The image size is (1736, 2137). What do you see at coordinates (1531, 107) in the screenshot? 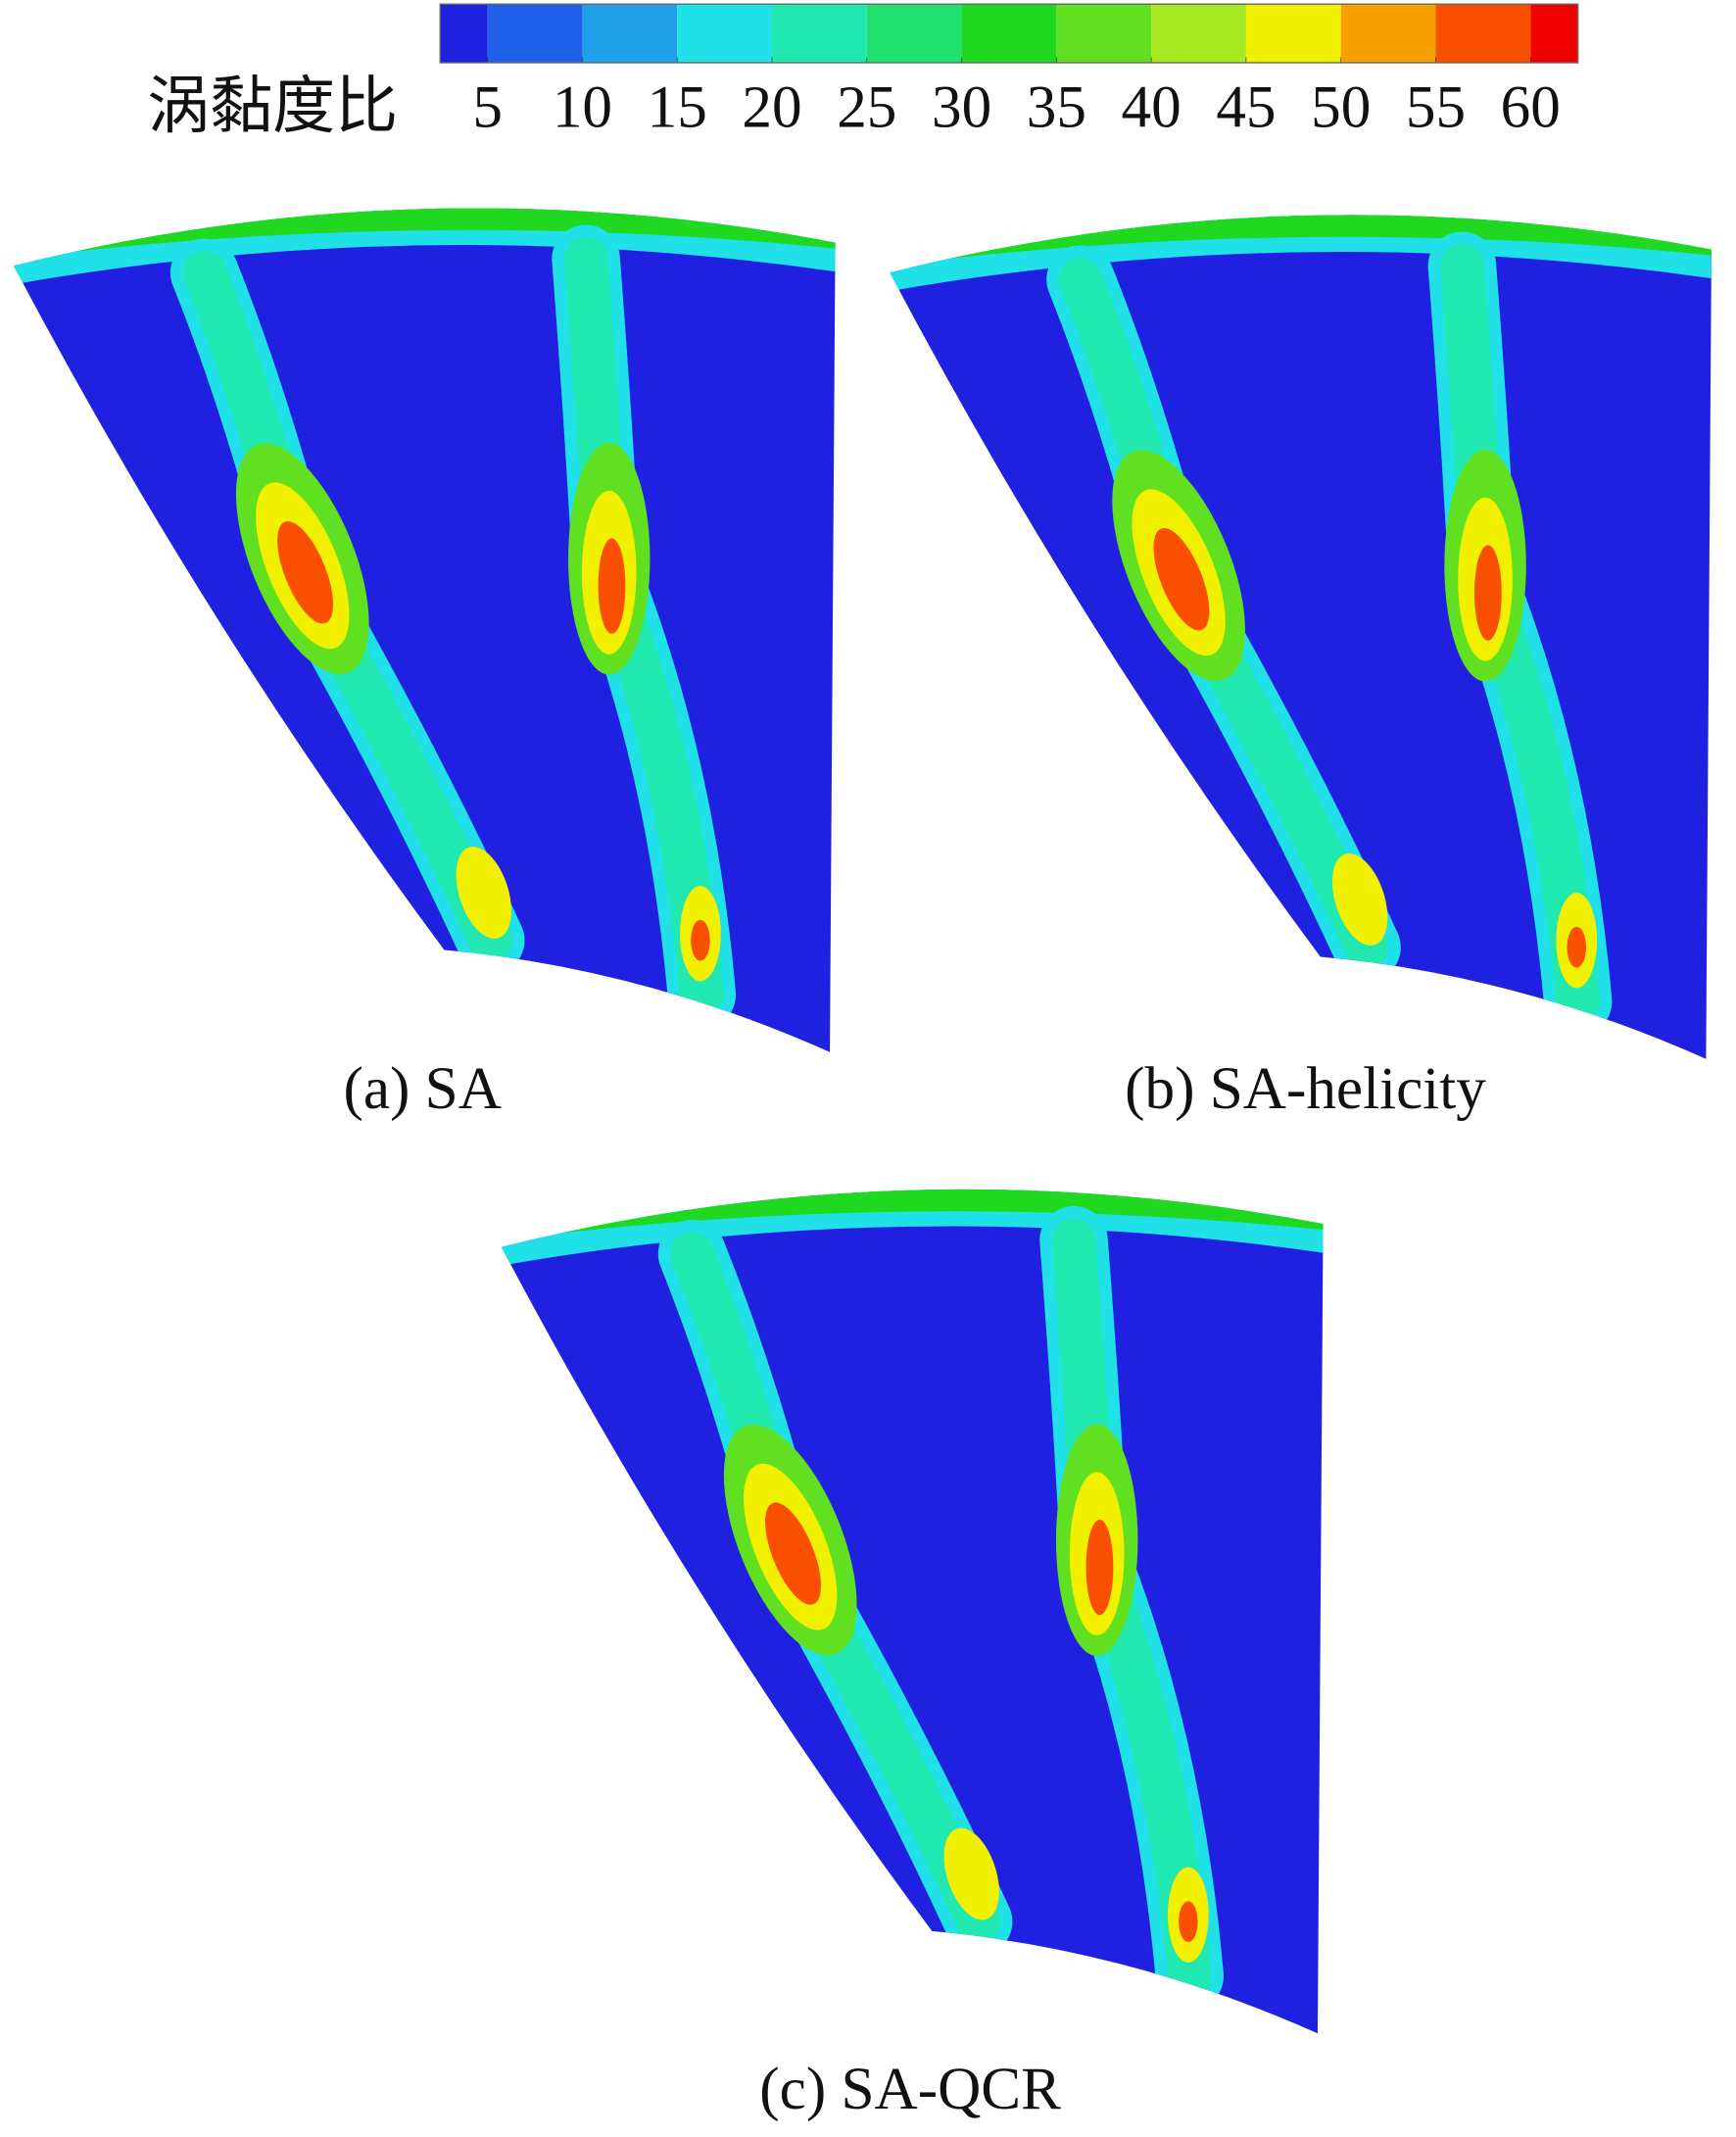
I see `tick-label: 60` at bounding box center [1531, 107].